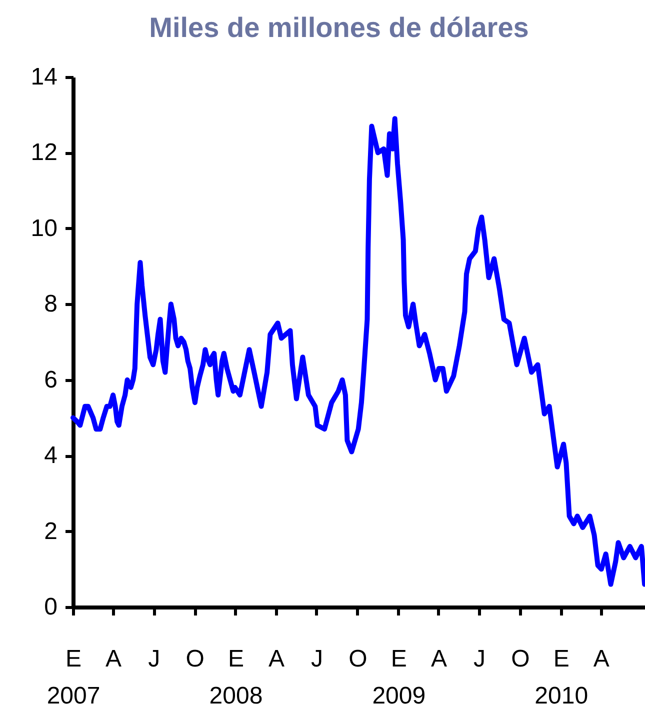 The image size is (645, 711). I want to click on y-tick-label: 2, so click(51, 531).